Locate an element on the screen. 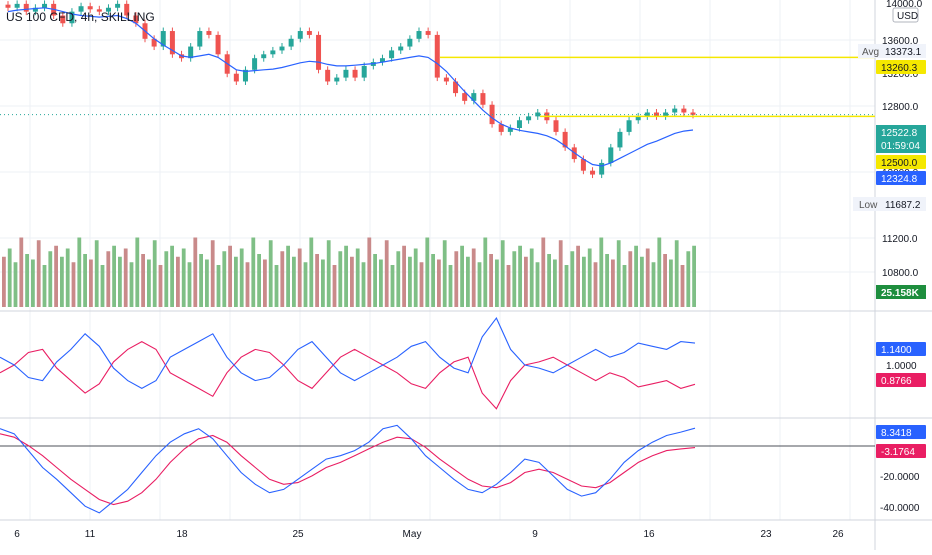 The width and height of the screenshot is (932, 555). ma-value-label-bg is located at coordinates (901, 178).